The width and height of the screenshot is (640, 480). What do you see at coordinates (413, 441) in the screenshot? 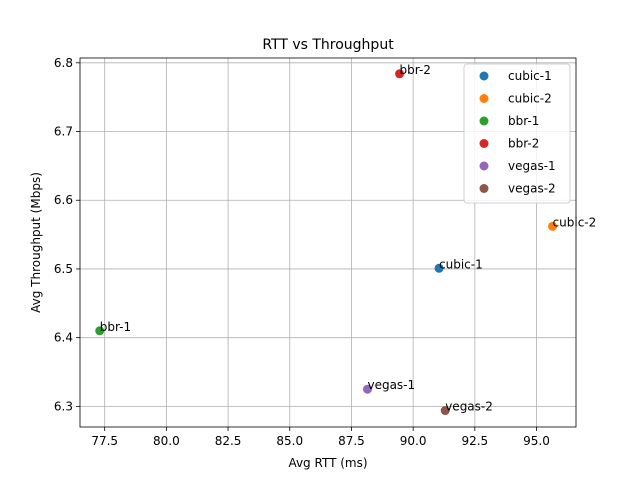
I see `x-tick-label: 90.0` at bounding box center [413, 441].